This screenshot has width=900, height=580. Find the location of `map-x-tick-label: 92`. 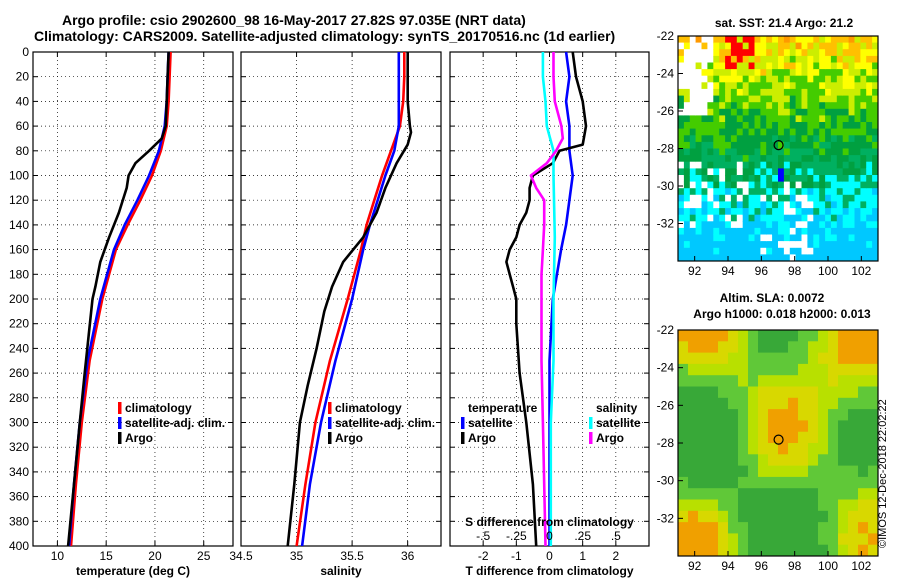

map-x-tick-label: 92 is located at coordinates (695, 271).